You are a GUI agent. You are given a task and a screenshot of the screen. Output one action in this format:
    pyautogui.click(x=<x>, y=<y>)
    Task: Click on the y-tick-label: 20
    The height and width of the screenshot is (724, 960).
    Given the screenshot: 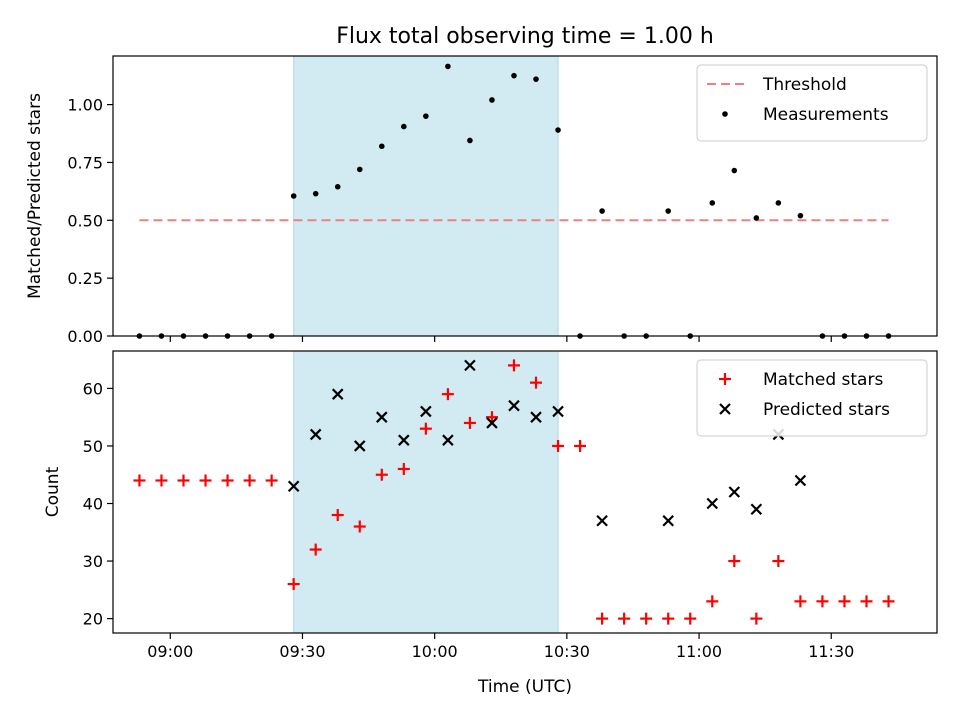 What is the action you would take?
    pyautogui.click(x=93, y=619)
    